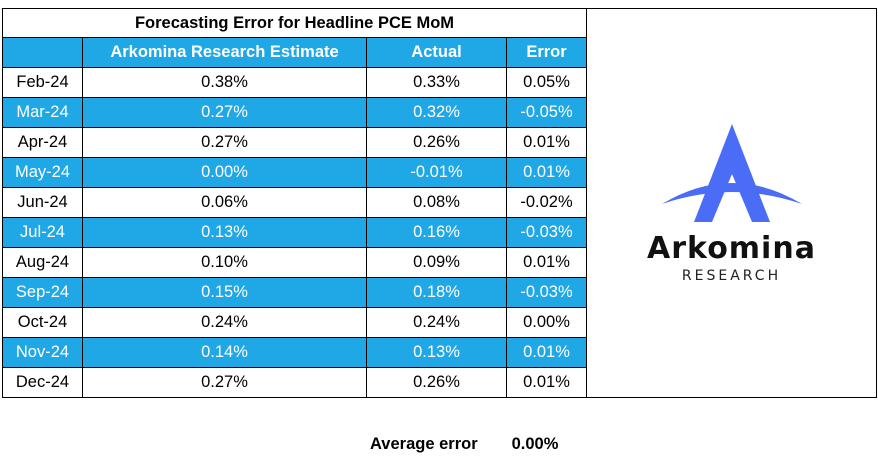 This screenshot has width=878, height=466. I want to click on table-row: Feb-24 0.38% 0.33% 0.05%, so click(439, 82).